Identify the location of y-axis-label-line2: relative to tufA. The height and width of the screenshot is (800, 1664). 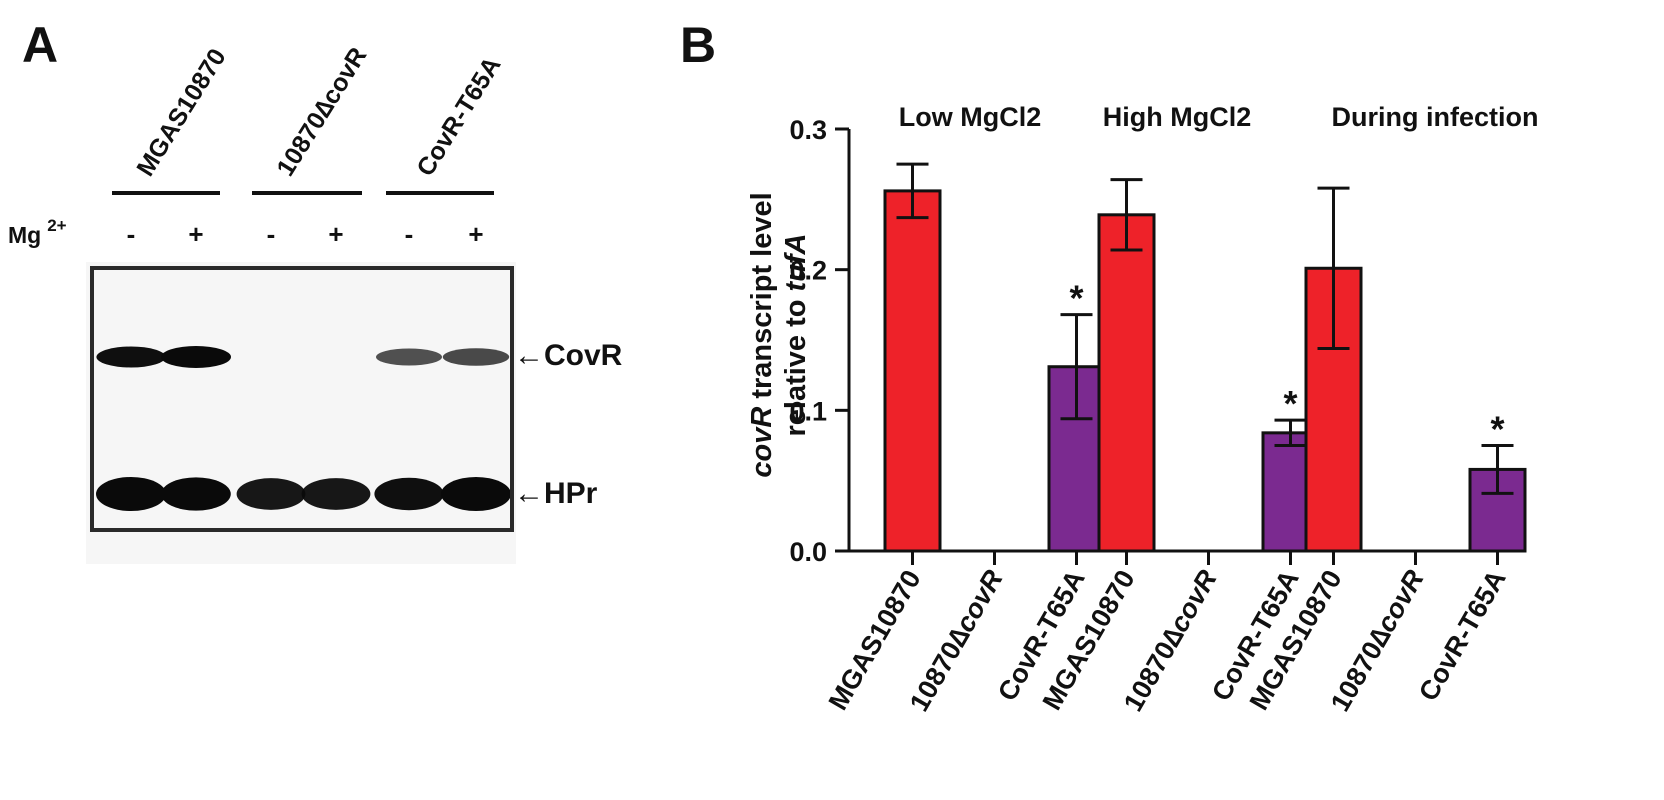
(796, 334).